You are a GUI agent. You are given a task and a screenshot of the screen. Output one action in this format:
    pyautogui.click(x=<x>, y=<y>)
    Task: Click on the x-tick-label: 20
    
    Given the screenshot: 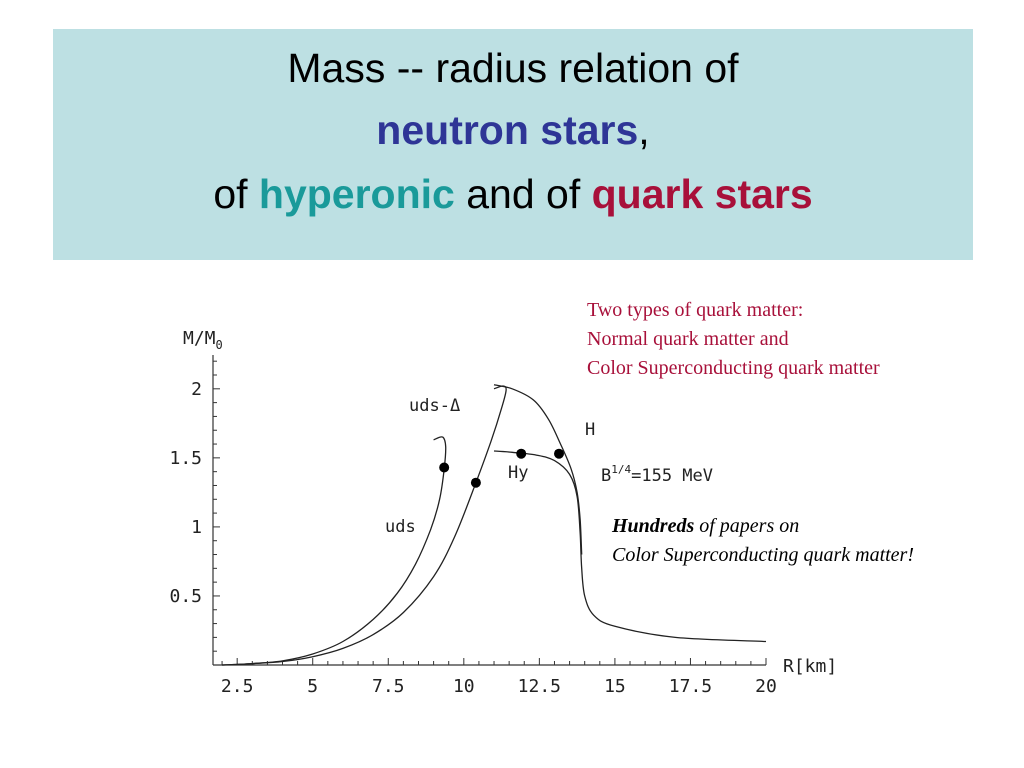 What is the action you would take?
    pyautogui.click(x=766, y=686)
    